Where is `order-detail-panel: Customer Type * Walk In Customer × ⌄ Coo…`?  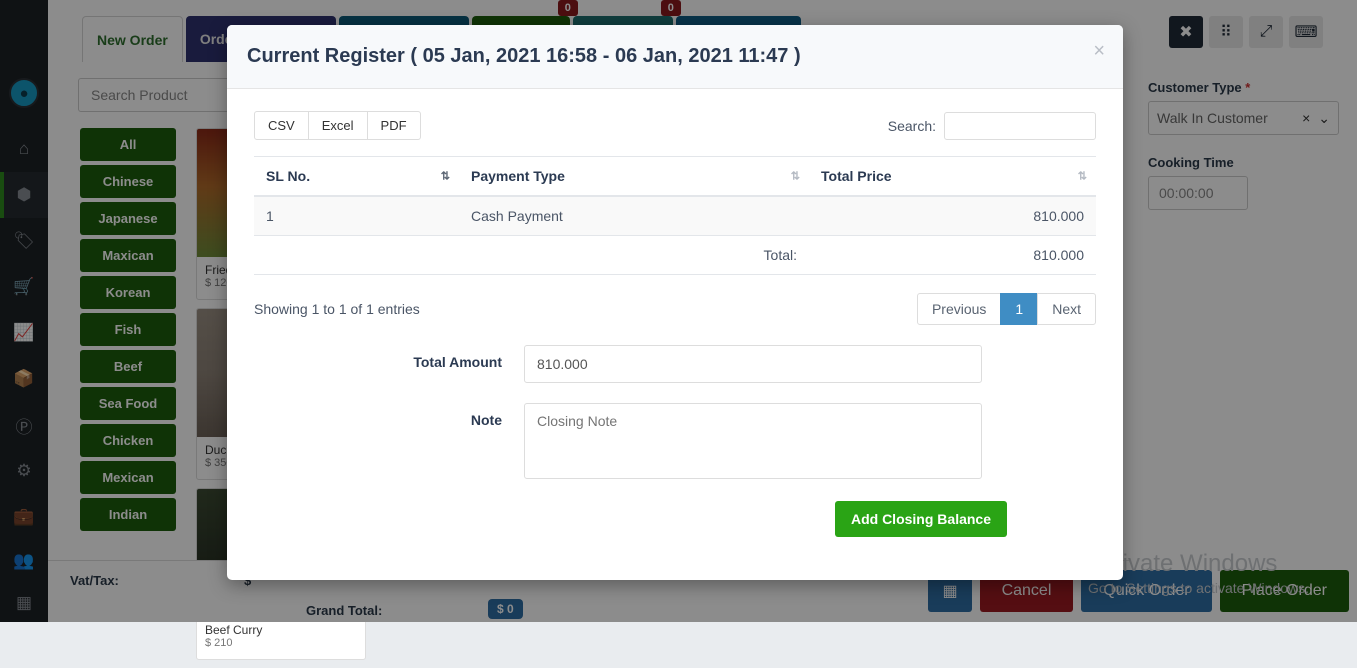
order-detail-panel: Customer Type * Walk In Customer × ⌄ Coo… is located at coordinates (1243, 342).